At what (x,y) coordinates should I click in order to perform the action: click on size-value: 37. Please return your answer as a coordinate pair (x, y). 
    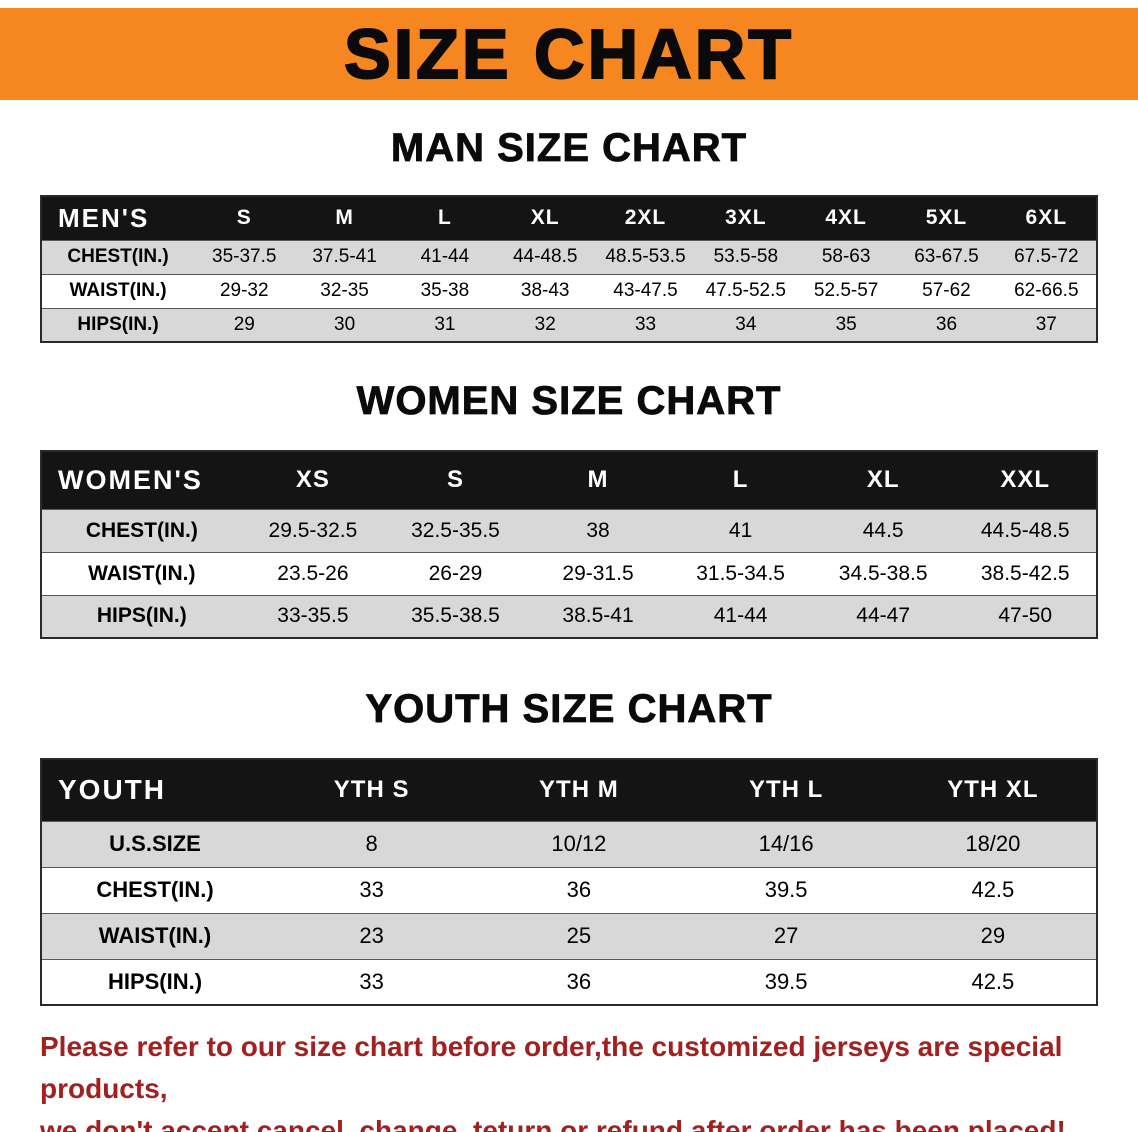
    Looking at the image, I should click on (1046, 324).